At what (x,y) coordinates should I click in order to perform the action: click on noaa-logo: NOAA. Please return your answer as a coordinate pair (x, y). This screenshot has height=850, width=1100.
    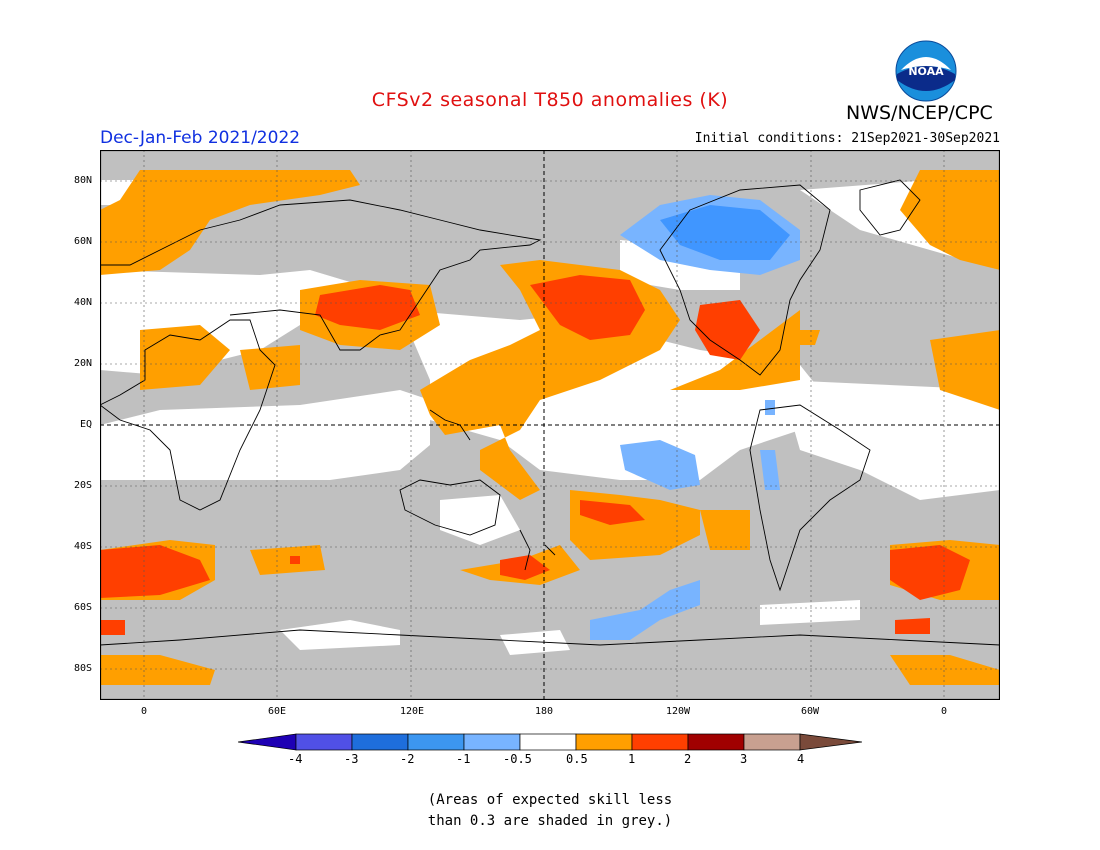
    Looking at the image, I should click on (926, 71).